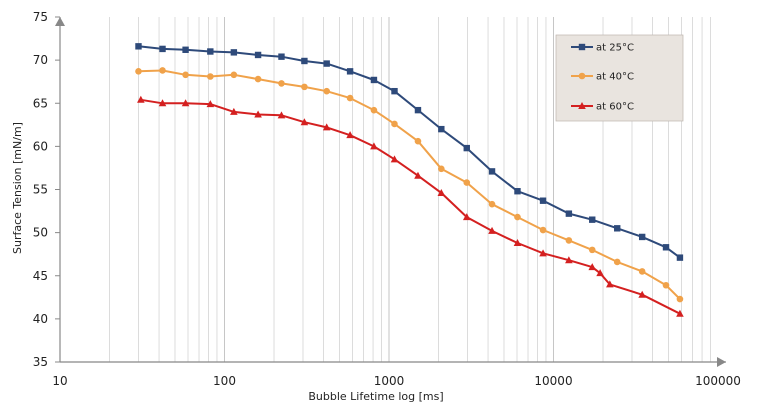  Describe the element at coordinates (224, 381) in the screenshot. I see `x-tick-label: 100` at that location.